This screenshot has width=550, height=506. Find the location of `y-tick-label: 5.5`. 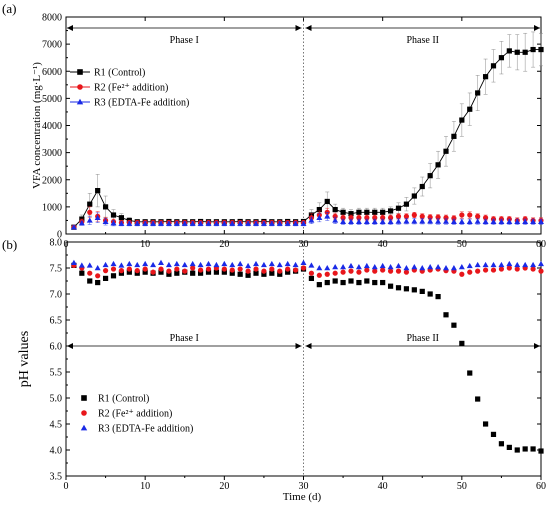

y-tick-label: 5.5 is located at coordinates (56, 373).